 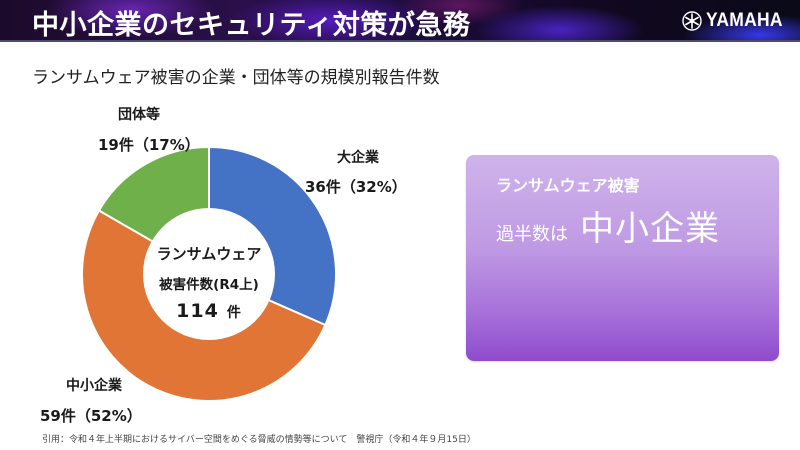 What do you see at coordinates (236, 78) in the screenshot?
I see `chart-subtitle: ランサムウェア被害の企業・団体等の規模別報告件数` at bounding box center [236, 78].